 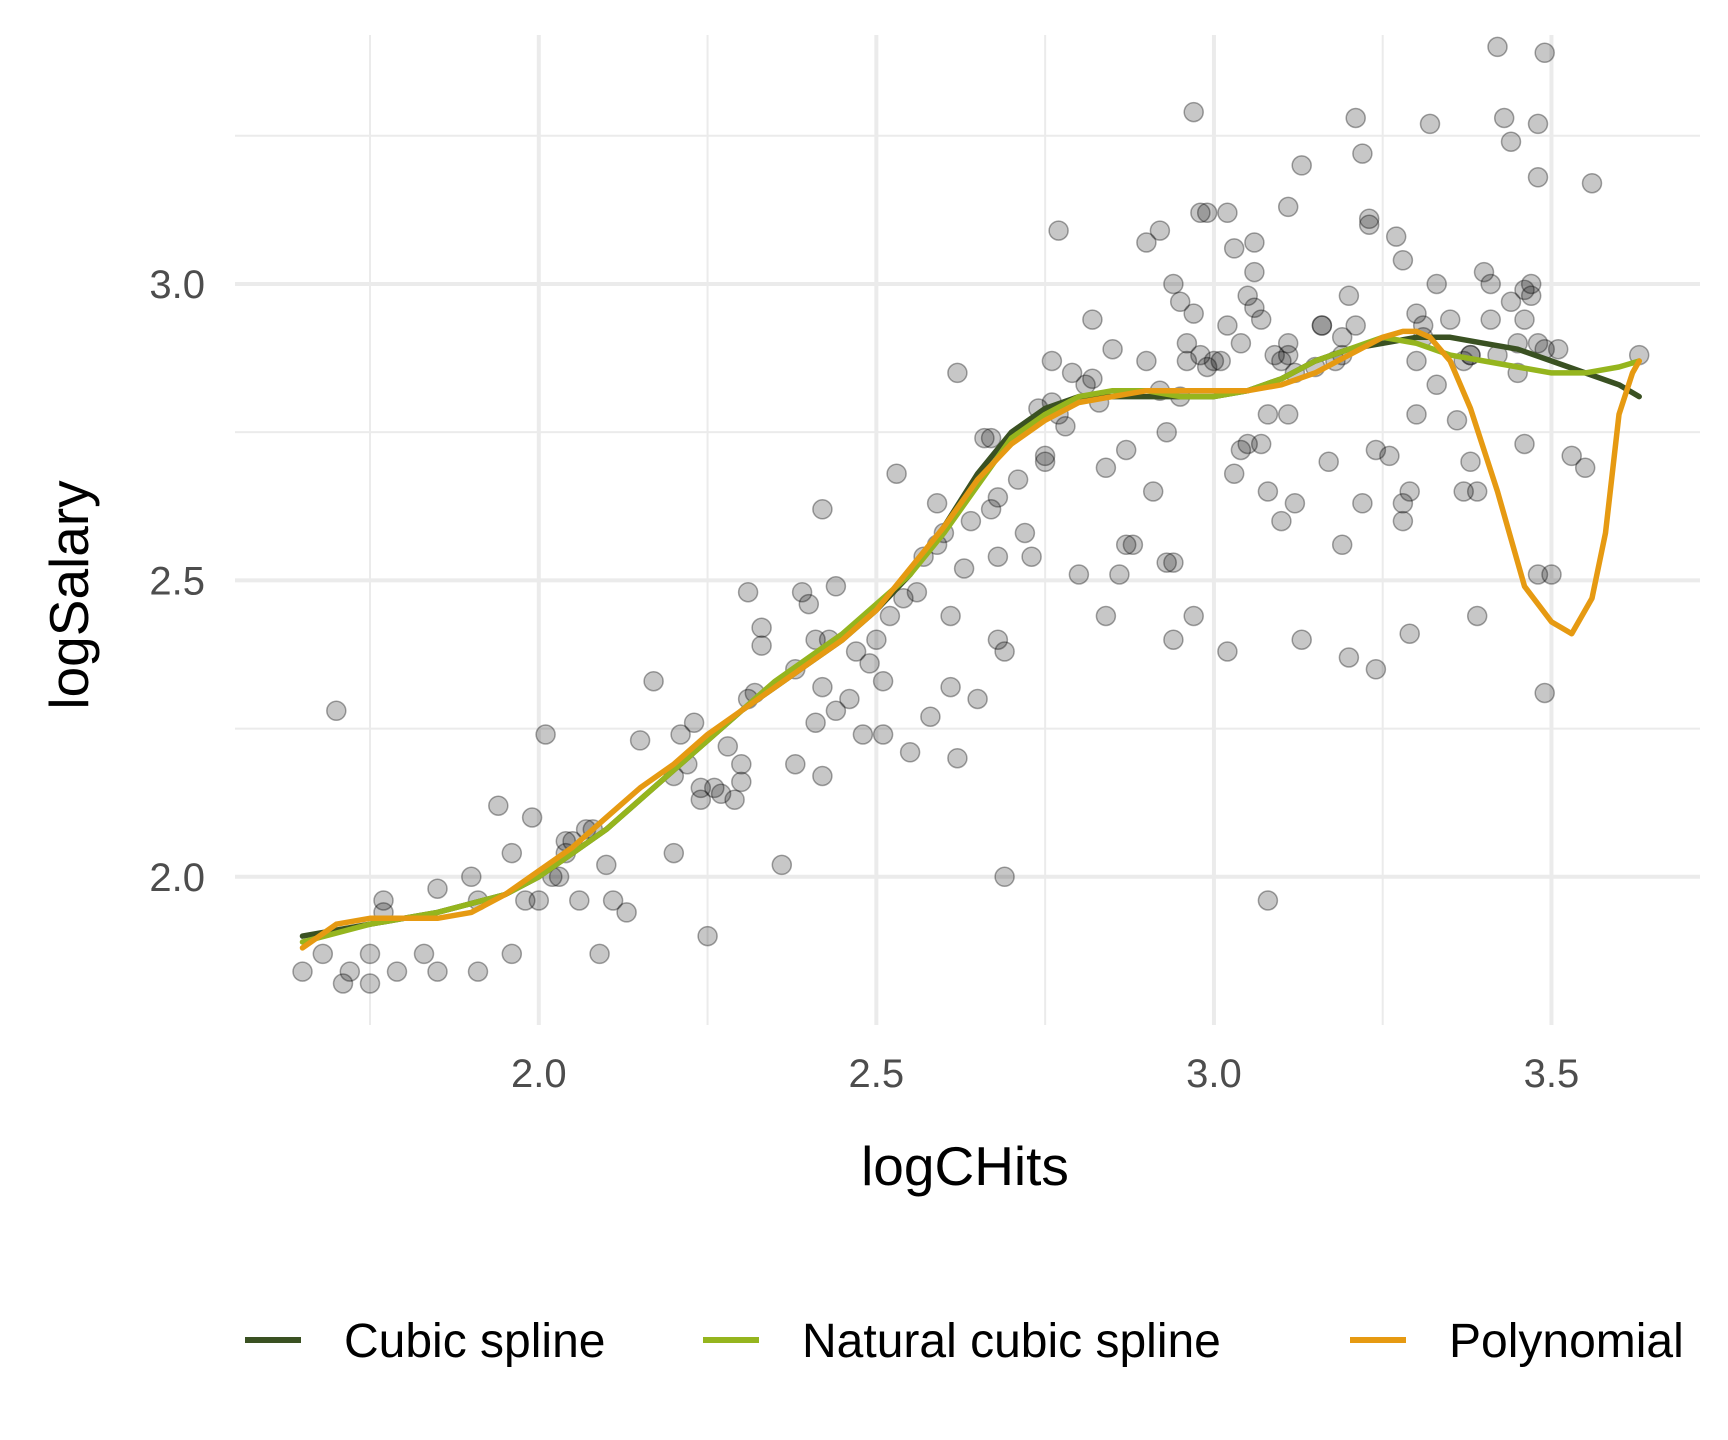 I want to click on legend-label: Polynomial, so click(x=1566, y=1341).